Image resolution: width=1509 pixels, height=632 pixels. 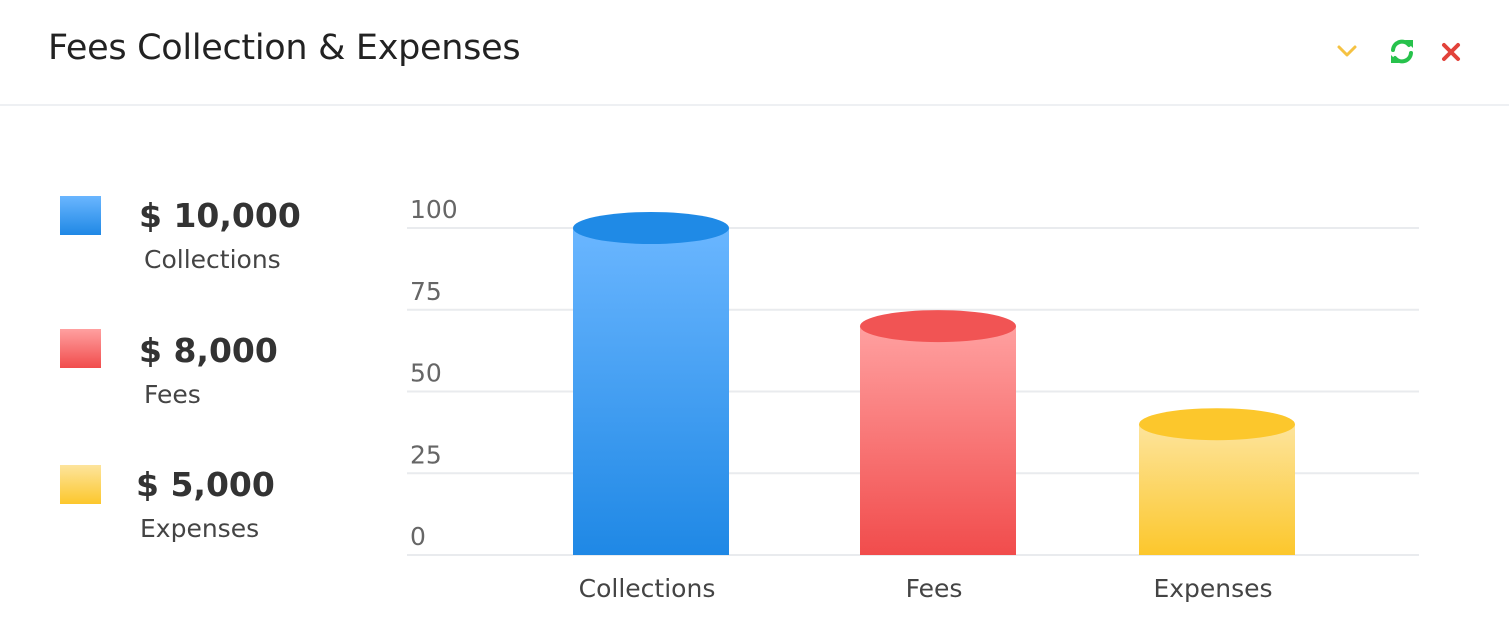 I want to click on bar-top-fees, so click(x=938, y=326).